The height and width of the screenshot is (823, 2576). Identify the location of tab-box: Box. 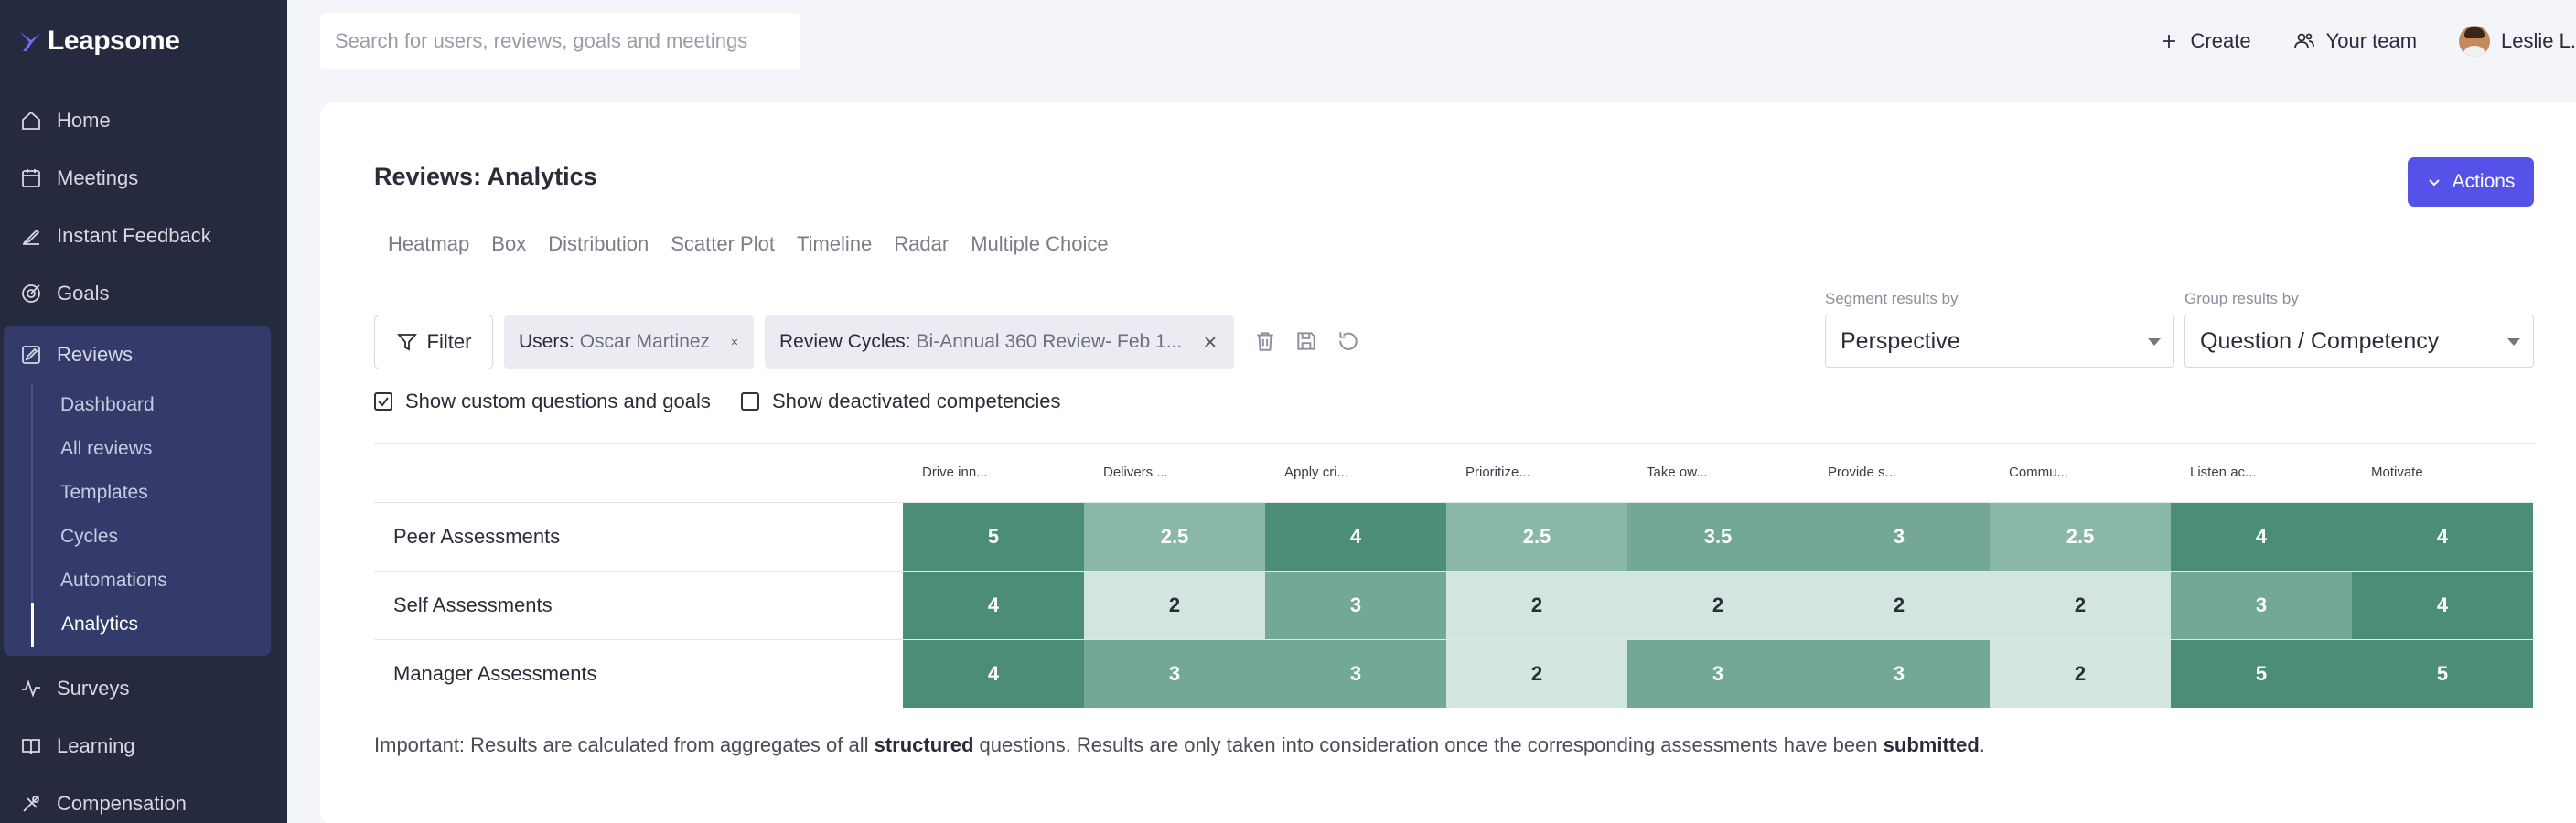
(509, 243).